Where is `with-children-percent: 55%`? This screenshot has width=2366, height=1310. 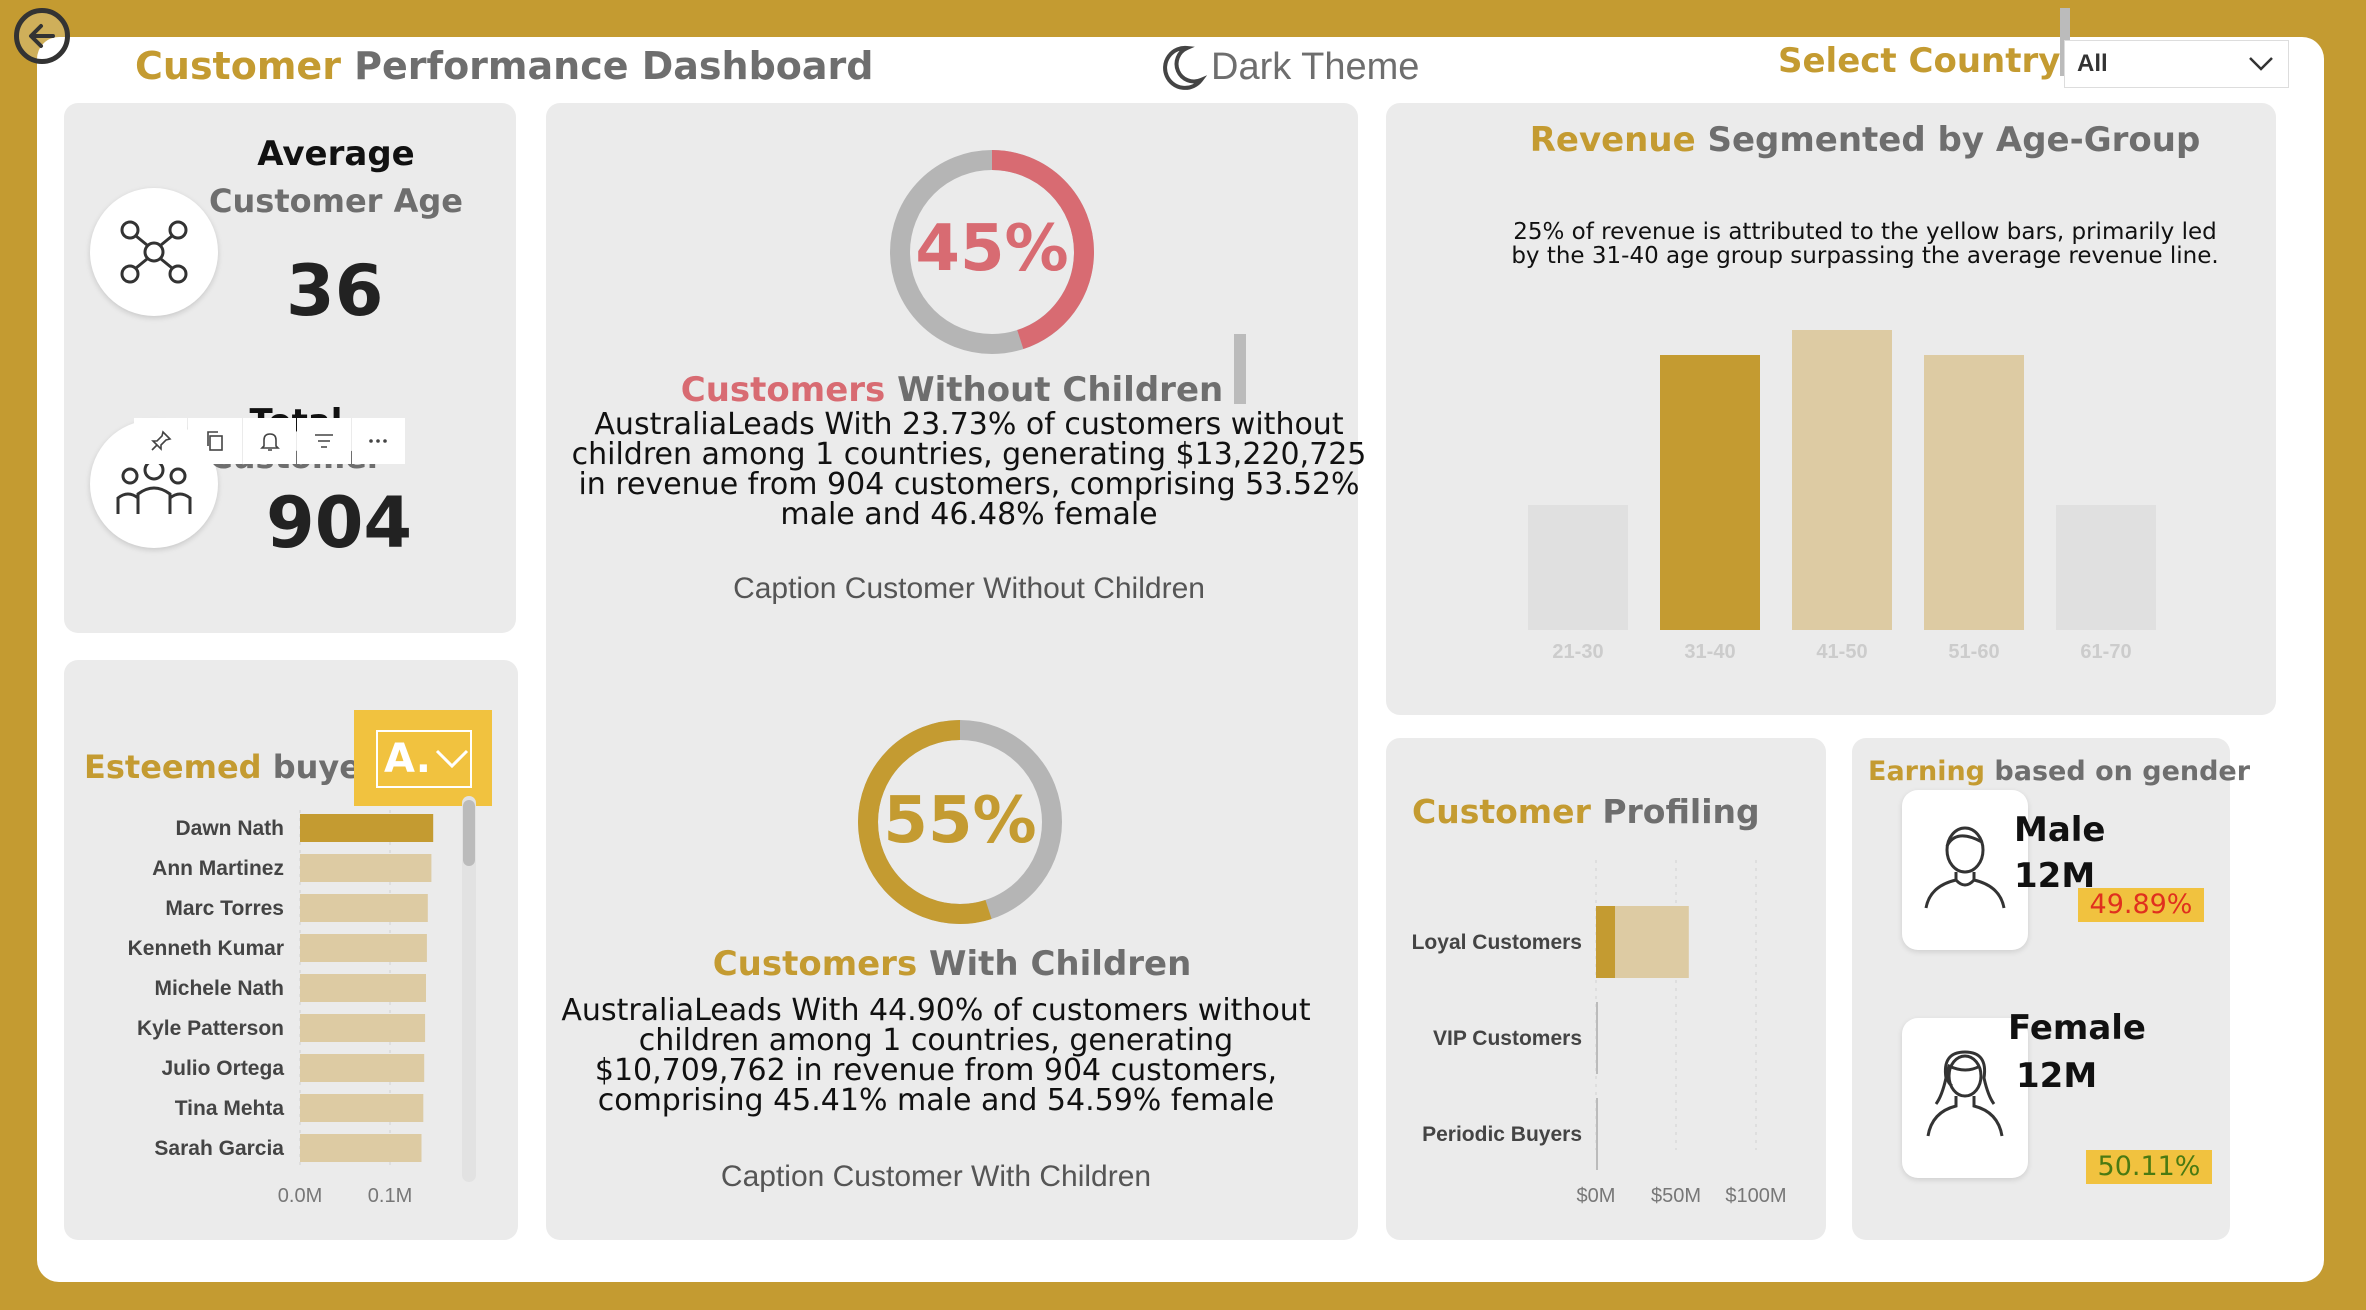
with-children-percent: 55% is located at coordinates (960, 821).